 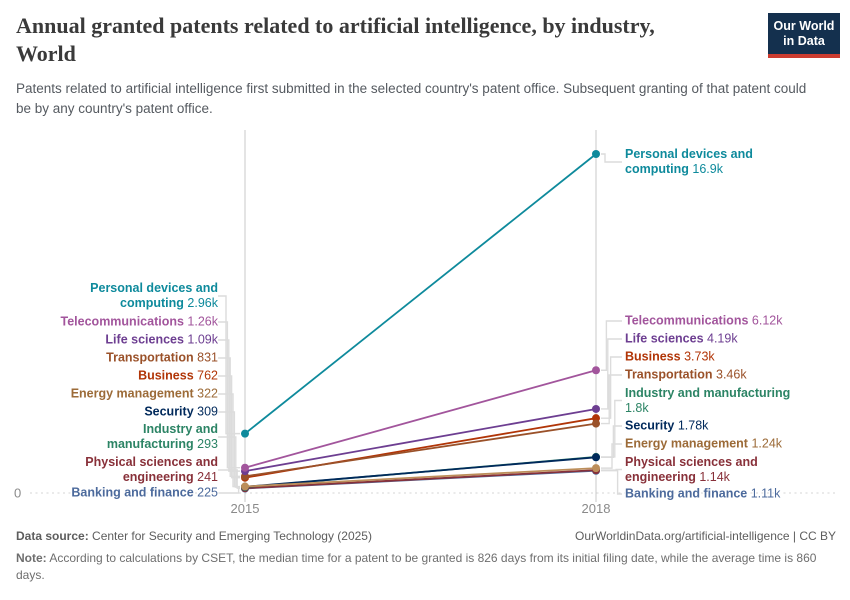 What do you see at coordinates (686, 443) in the screenshot?
I see `series-name: Energy management` at bounding box center [686, 443].